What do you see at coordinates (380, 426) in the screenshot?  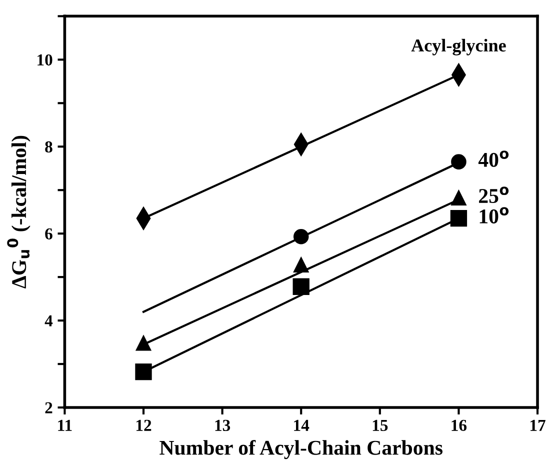 I see `x-tick-label: 15` at bounding box center [380, 426].